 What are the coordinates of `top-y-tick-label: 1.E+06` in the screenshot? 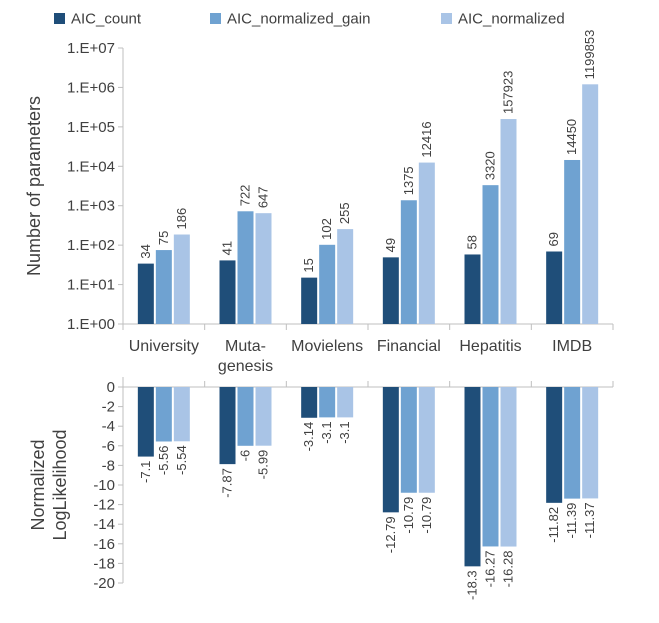 It's located at (91, 87).